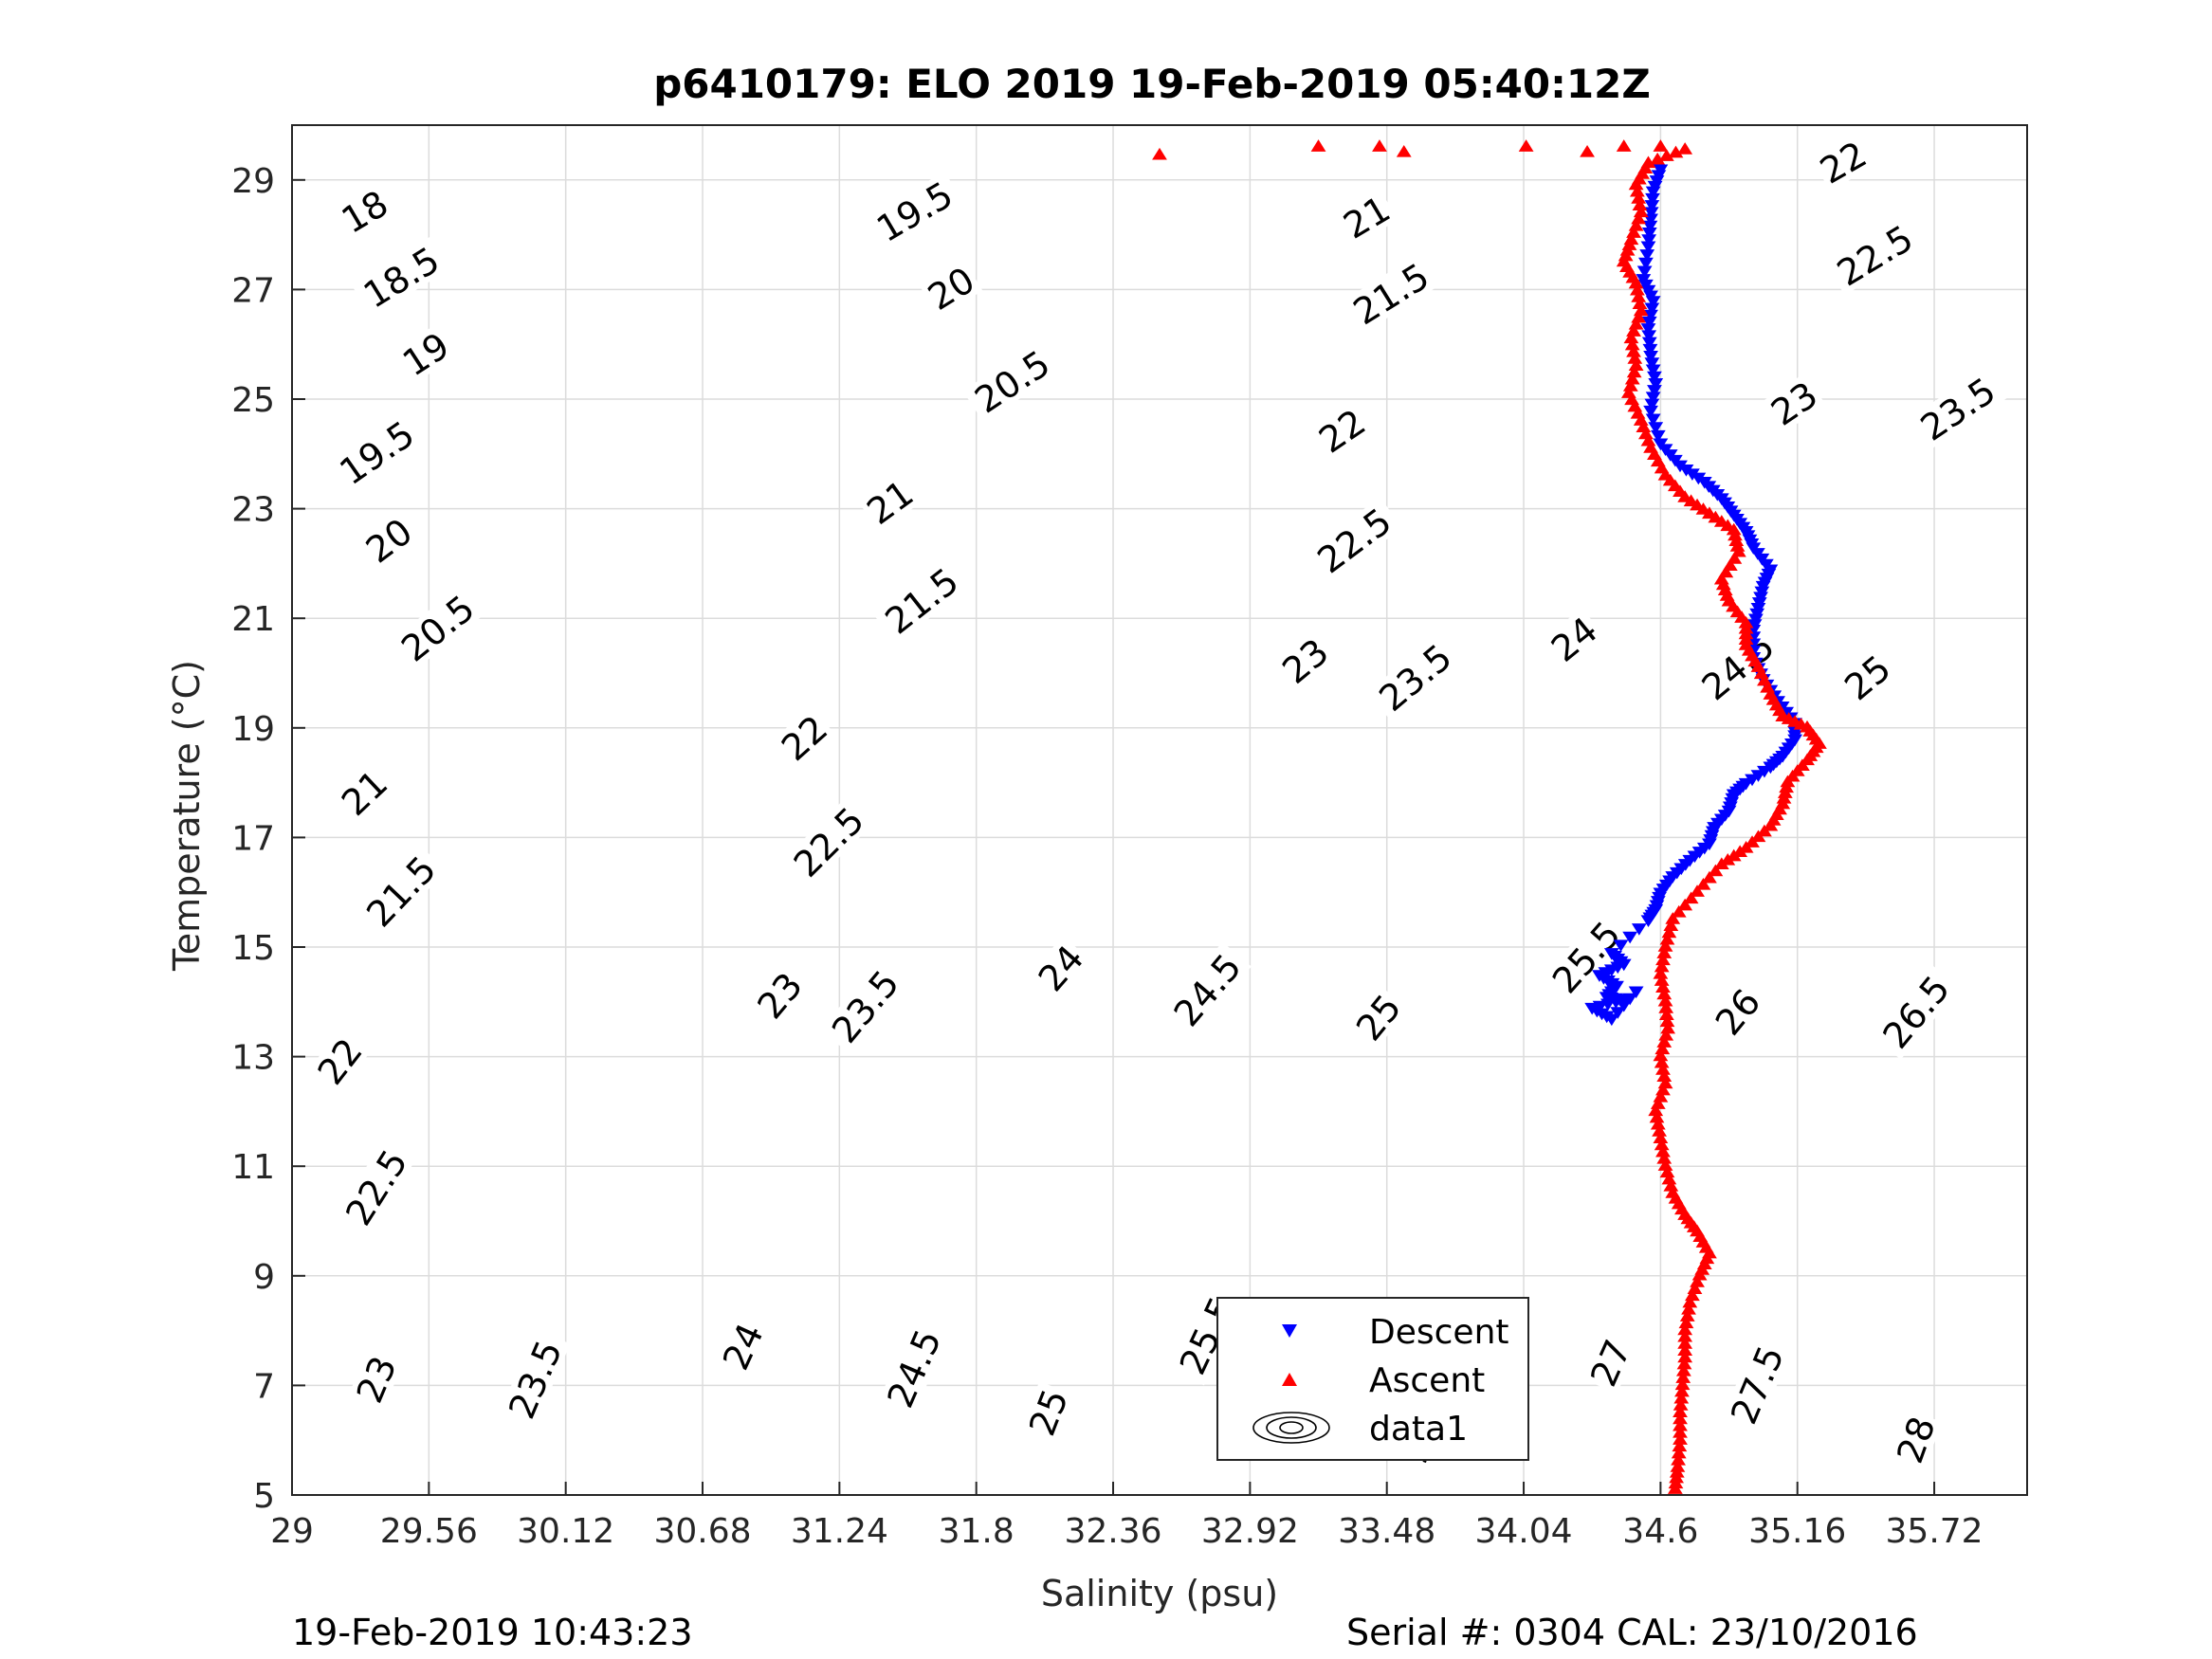  Describe the element at coordinates (429, 1531) in the screenshot. I see `x-tick-label: 29.56` at that location.